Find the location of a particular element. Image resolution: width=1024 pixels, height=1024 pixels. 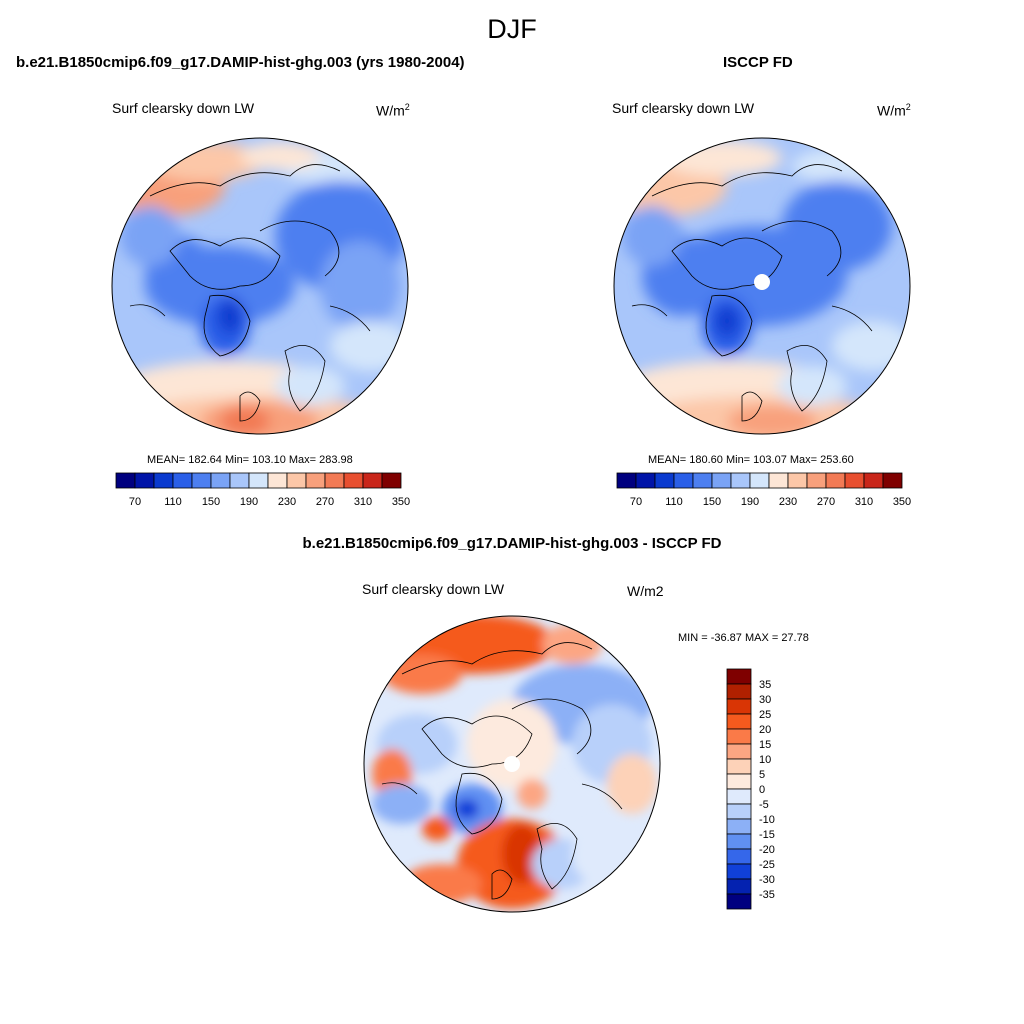

obs-colorbar-label: 70 is located at coordinates (636, 502).